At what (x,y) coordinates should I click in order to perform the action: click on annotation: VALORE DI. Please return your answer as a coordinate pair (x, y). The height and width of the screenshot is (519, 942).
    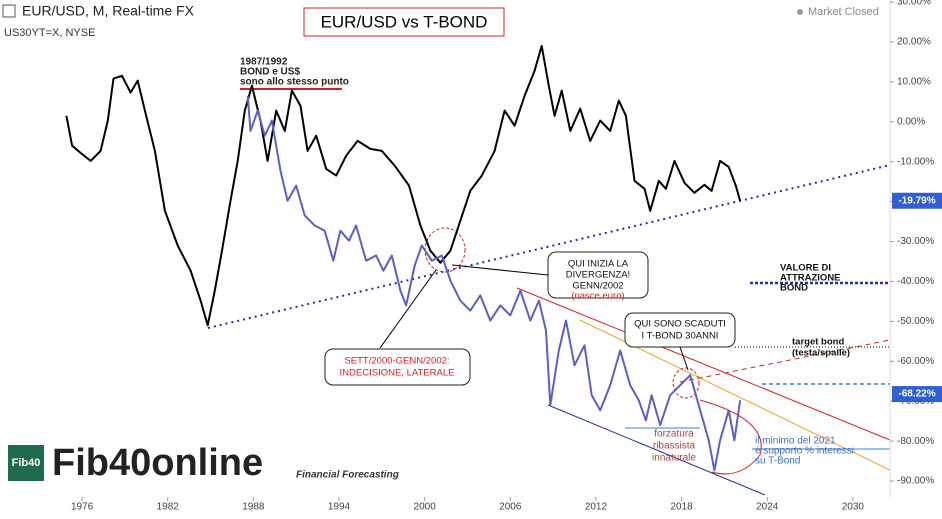
    Looking at the image, I should click on (805, 268).